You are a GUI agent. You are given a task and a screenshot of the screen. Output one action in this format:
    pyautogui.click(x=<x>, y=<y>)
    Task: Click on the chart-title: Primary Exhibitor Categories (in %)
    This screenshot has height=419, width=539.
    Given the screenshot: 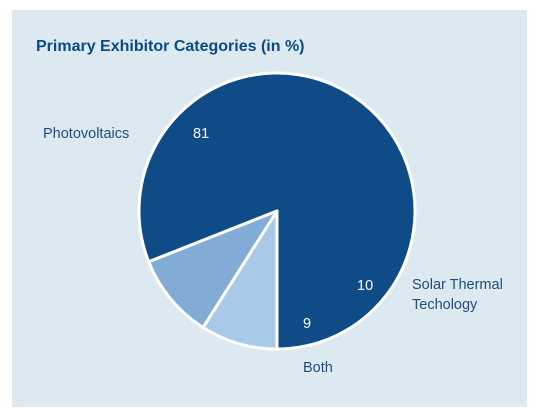 What is the action you would take?
    pyautogui.click(x=170, y=46)
    